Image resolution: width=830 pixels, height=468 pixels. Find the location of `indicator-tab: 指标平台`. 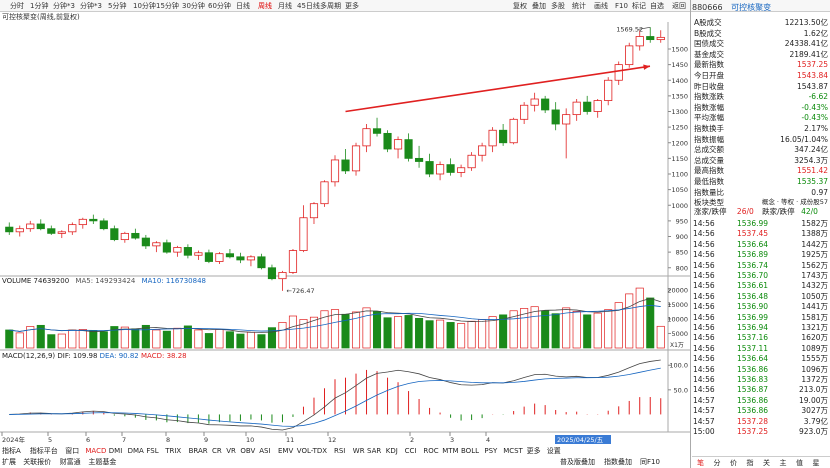

indicator-tab: 指标平台 is located at coordinates (43, 451).